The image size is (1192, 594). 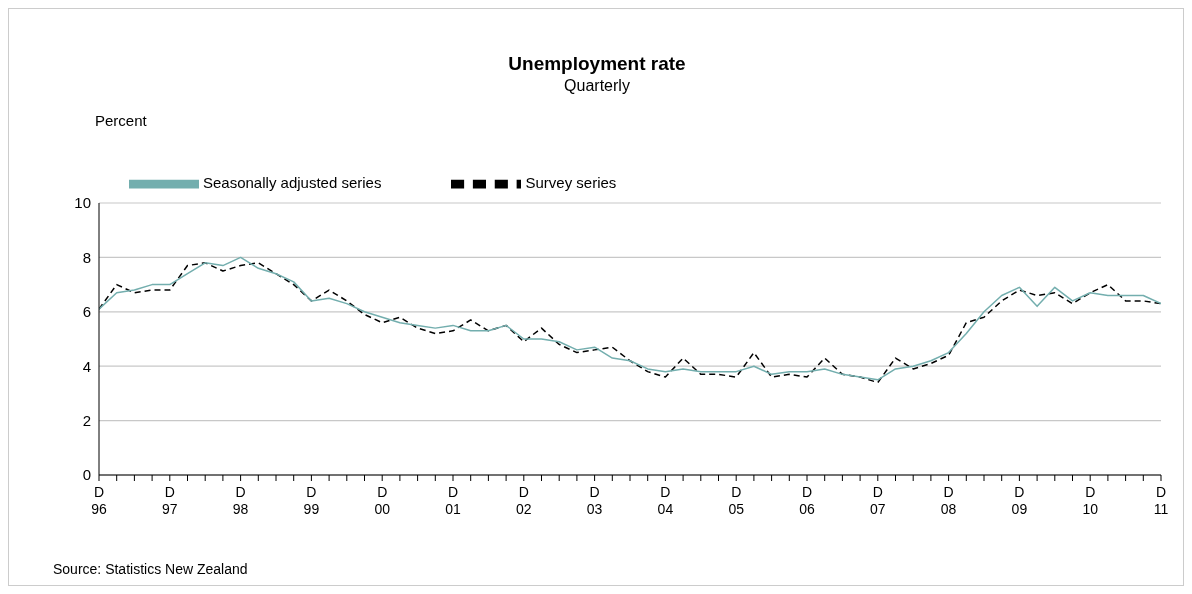 What do you see at coordinates (86, 257) in the screenshot?
I see `y-tick-label: 8` at bounding box center [86, 257].